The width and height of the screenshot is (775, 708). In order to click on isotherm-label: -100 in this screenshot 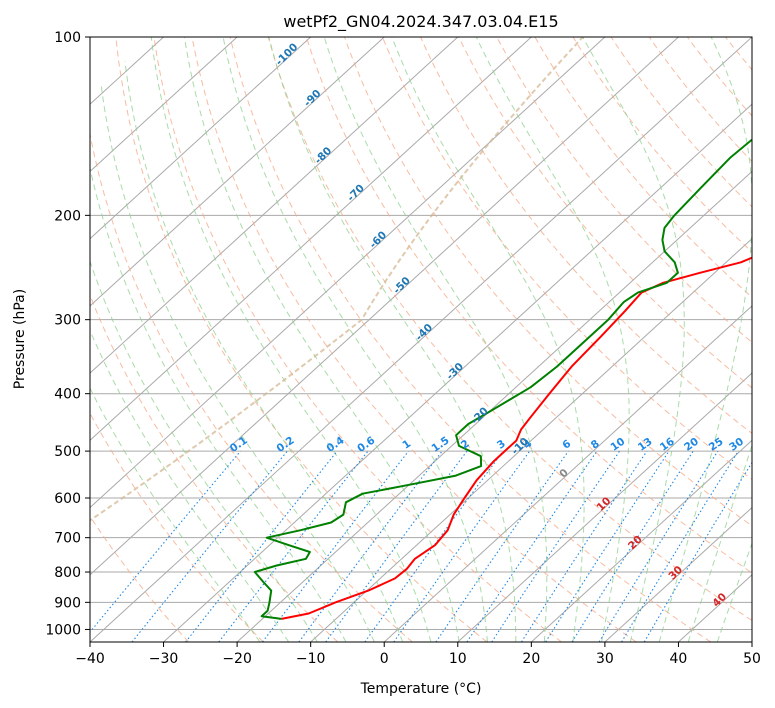, I will do `click(286, 54)`.